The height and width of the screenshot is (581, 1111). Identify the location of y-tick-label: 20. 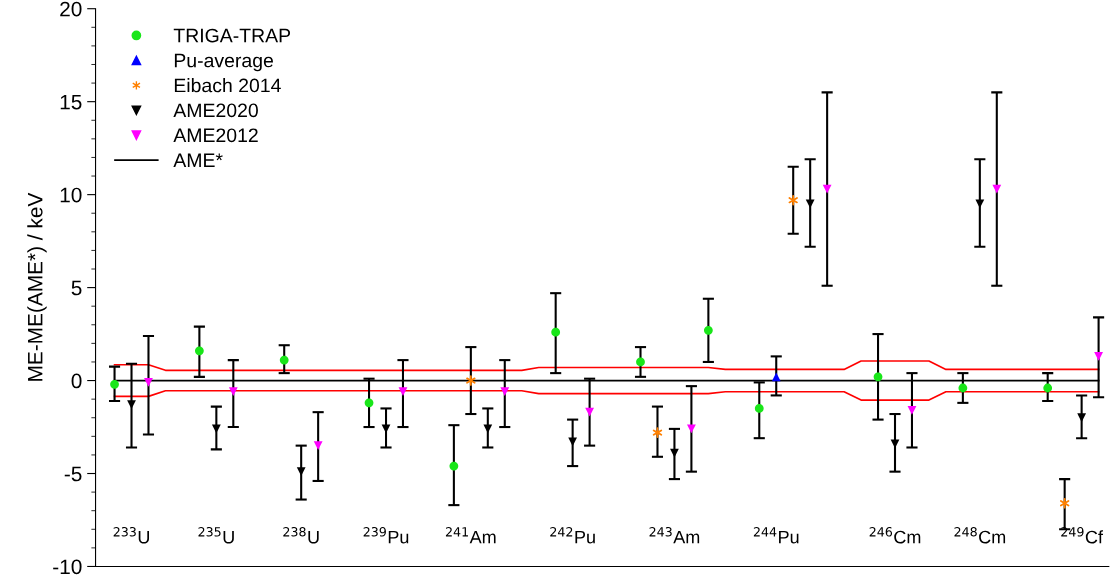
(71, 9).